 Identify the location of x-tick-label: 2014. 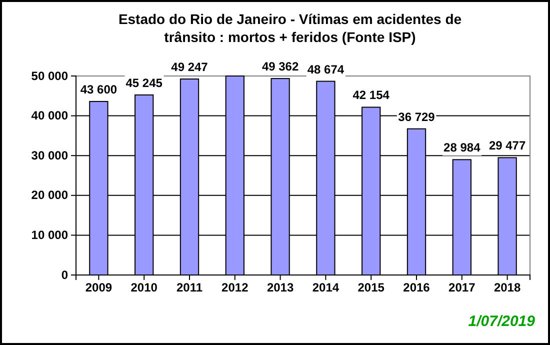
(326, 287).